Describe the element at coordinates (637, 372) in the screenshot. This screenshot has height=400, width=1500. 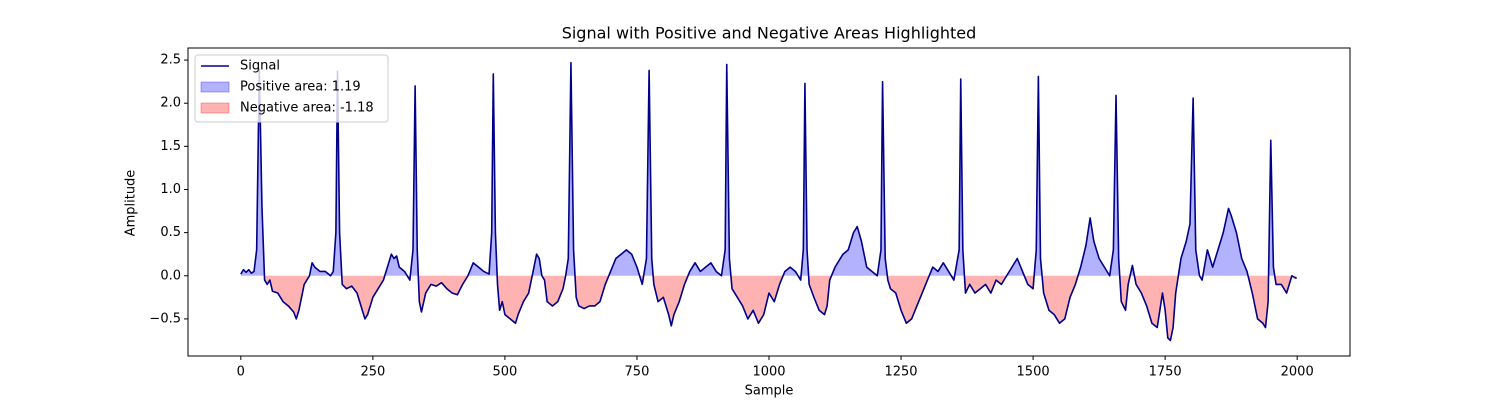
I see `x-tick-label: 750` at that location.